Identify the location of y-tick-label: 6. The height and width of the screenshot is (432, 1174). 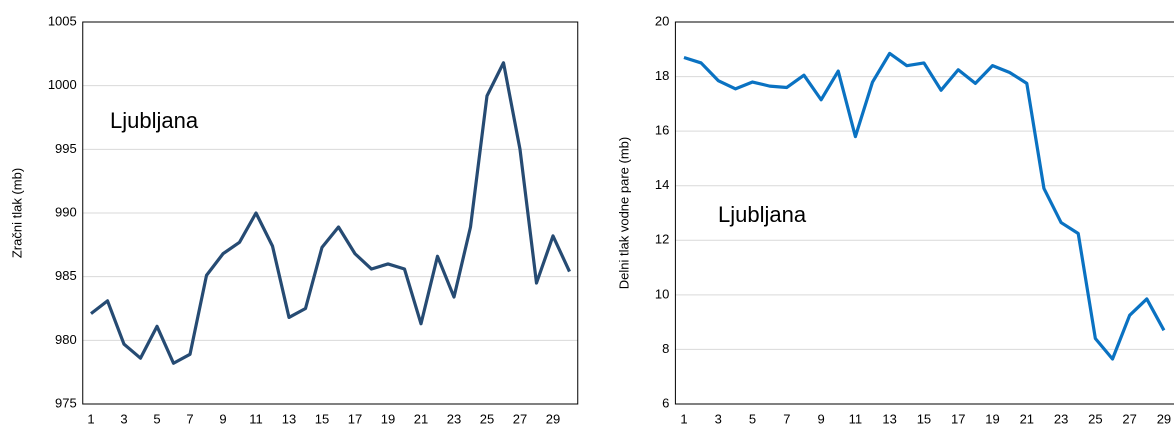
(665, 402).